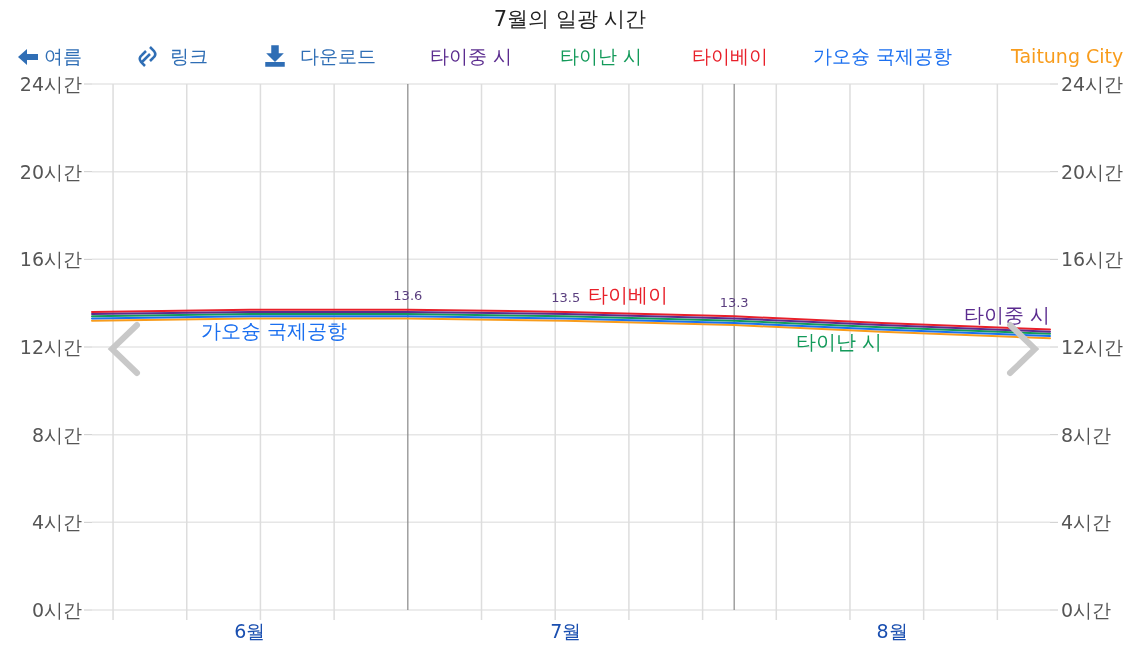 The image size is (1141, 650). Describe the element at coordinates (50, 347) in the screenshot. I see `y-tick-label: 12시간` at that location.